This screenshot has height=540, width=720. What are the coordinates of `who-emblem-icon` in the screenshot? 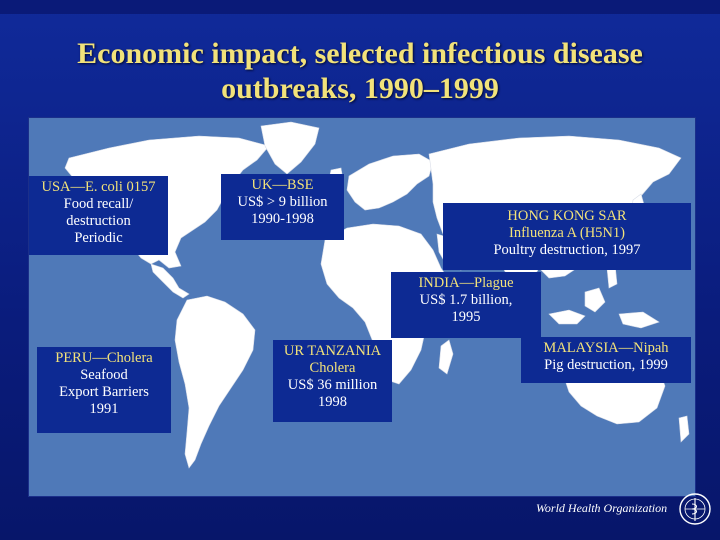 It's located at (695, 509).